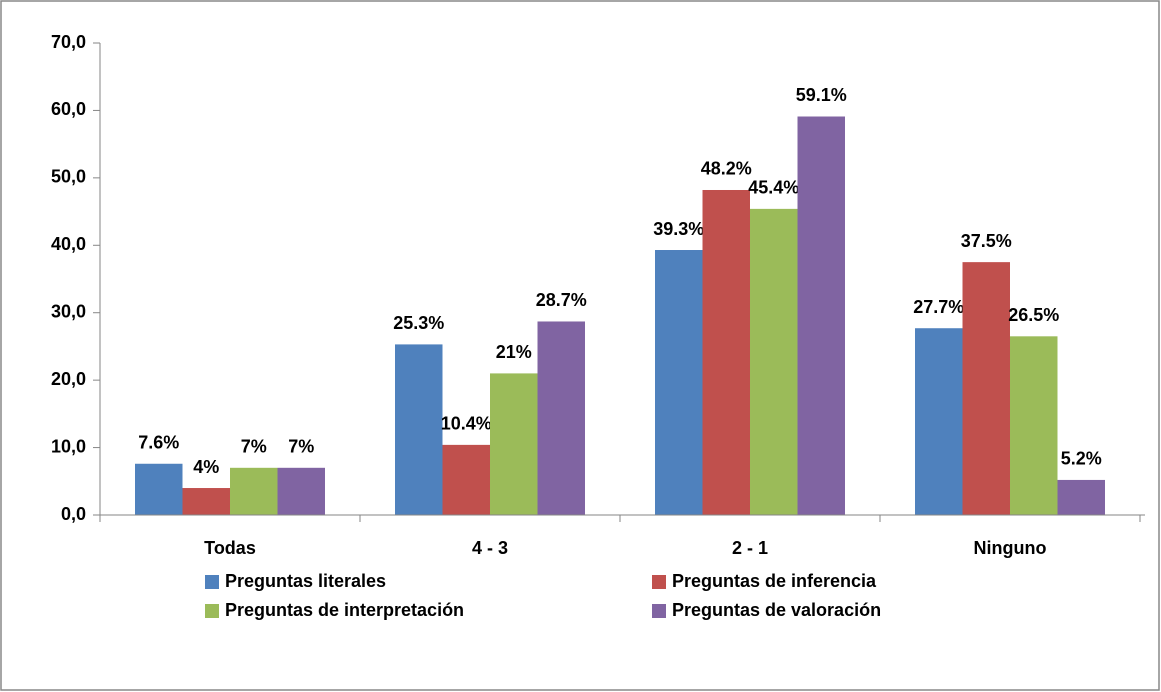 The height and width of the screenshot is (692, 1161). Describe the element at coordinates (68, 244) in the screenshot. I see `y-tick-label: 40,0` at that location.